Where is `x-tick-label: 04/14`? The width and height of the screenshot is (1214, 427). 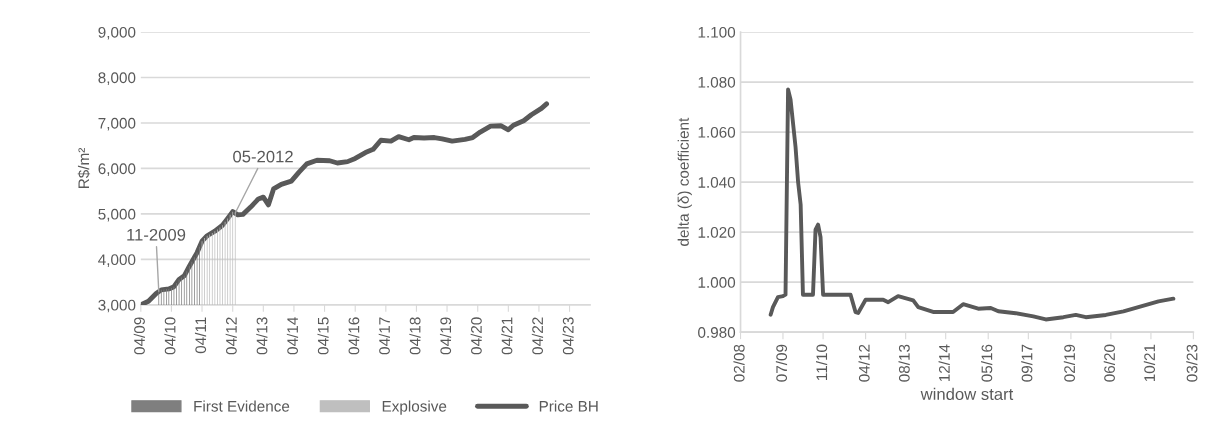
x-tick-label: 04/14 is located at coordinates (292, 336).